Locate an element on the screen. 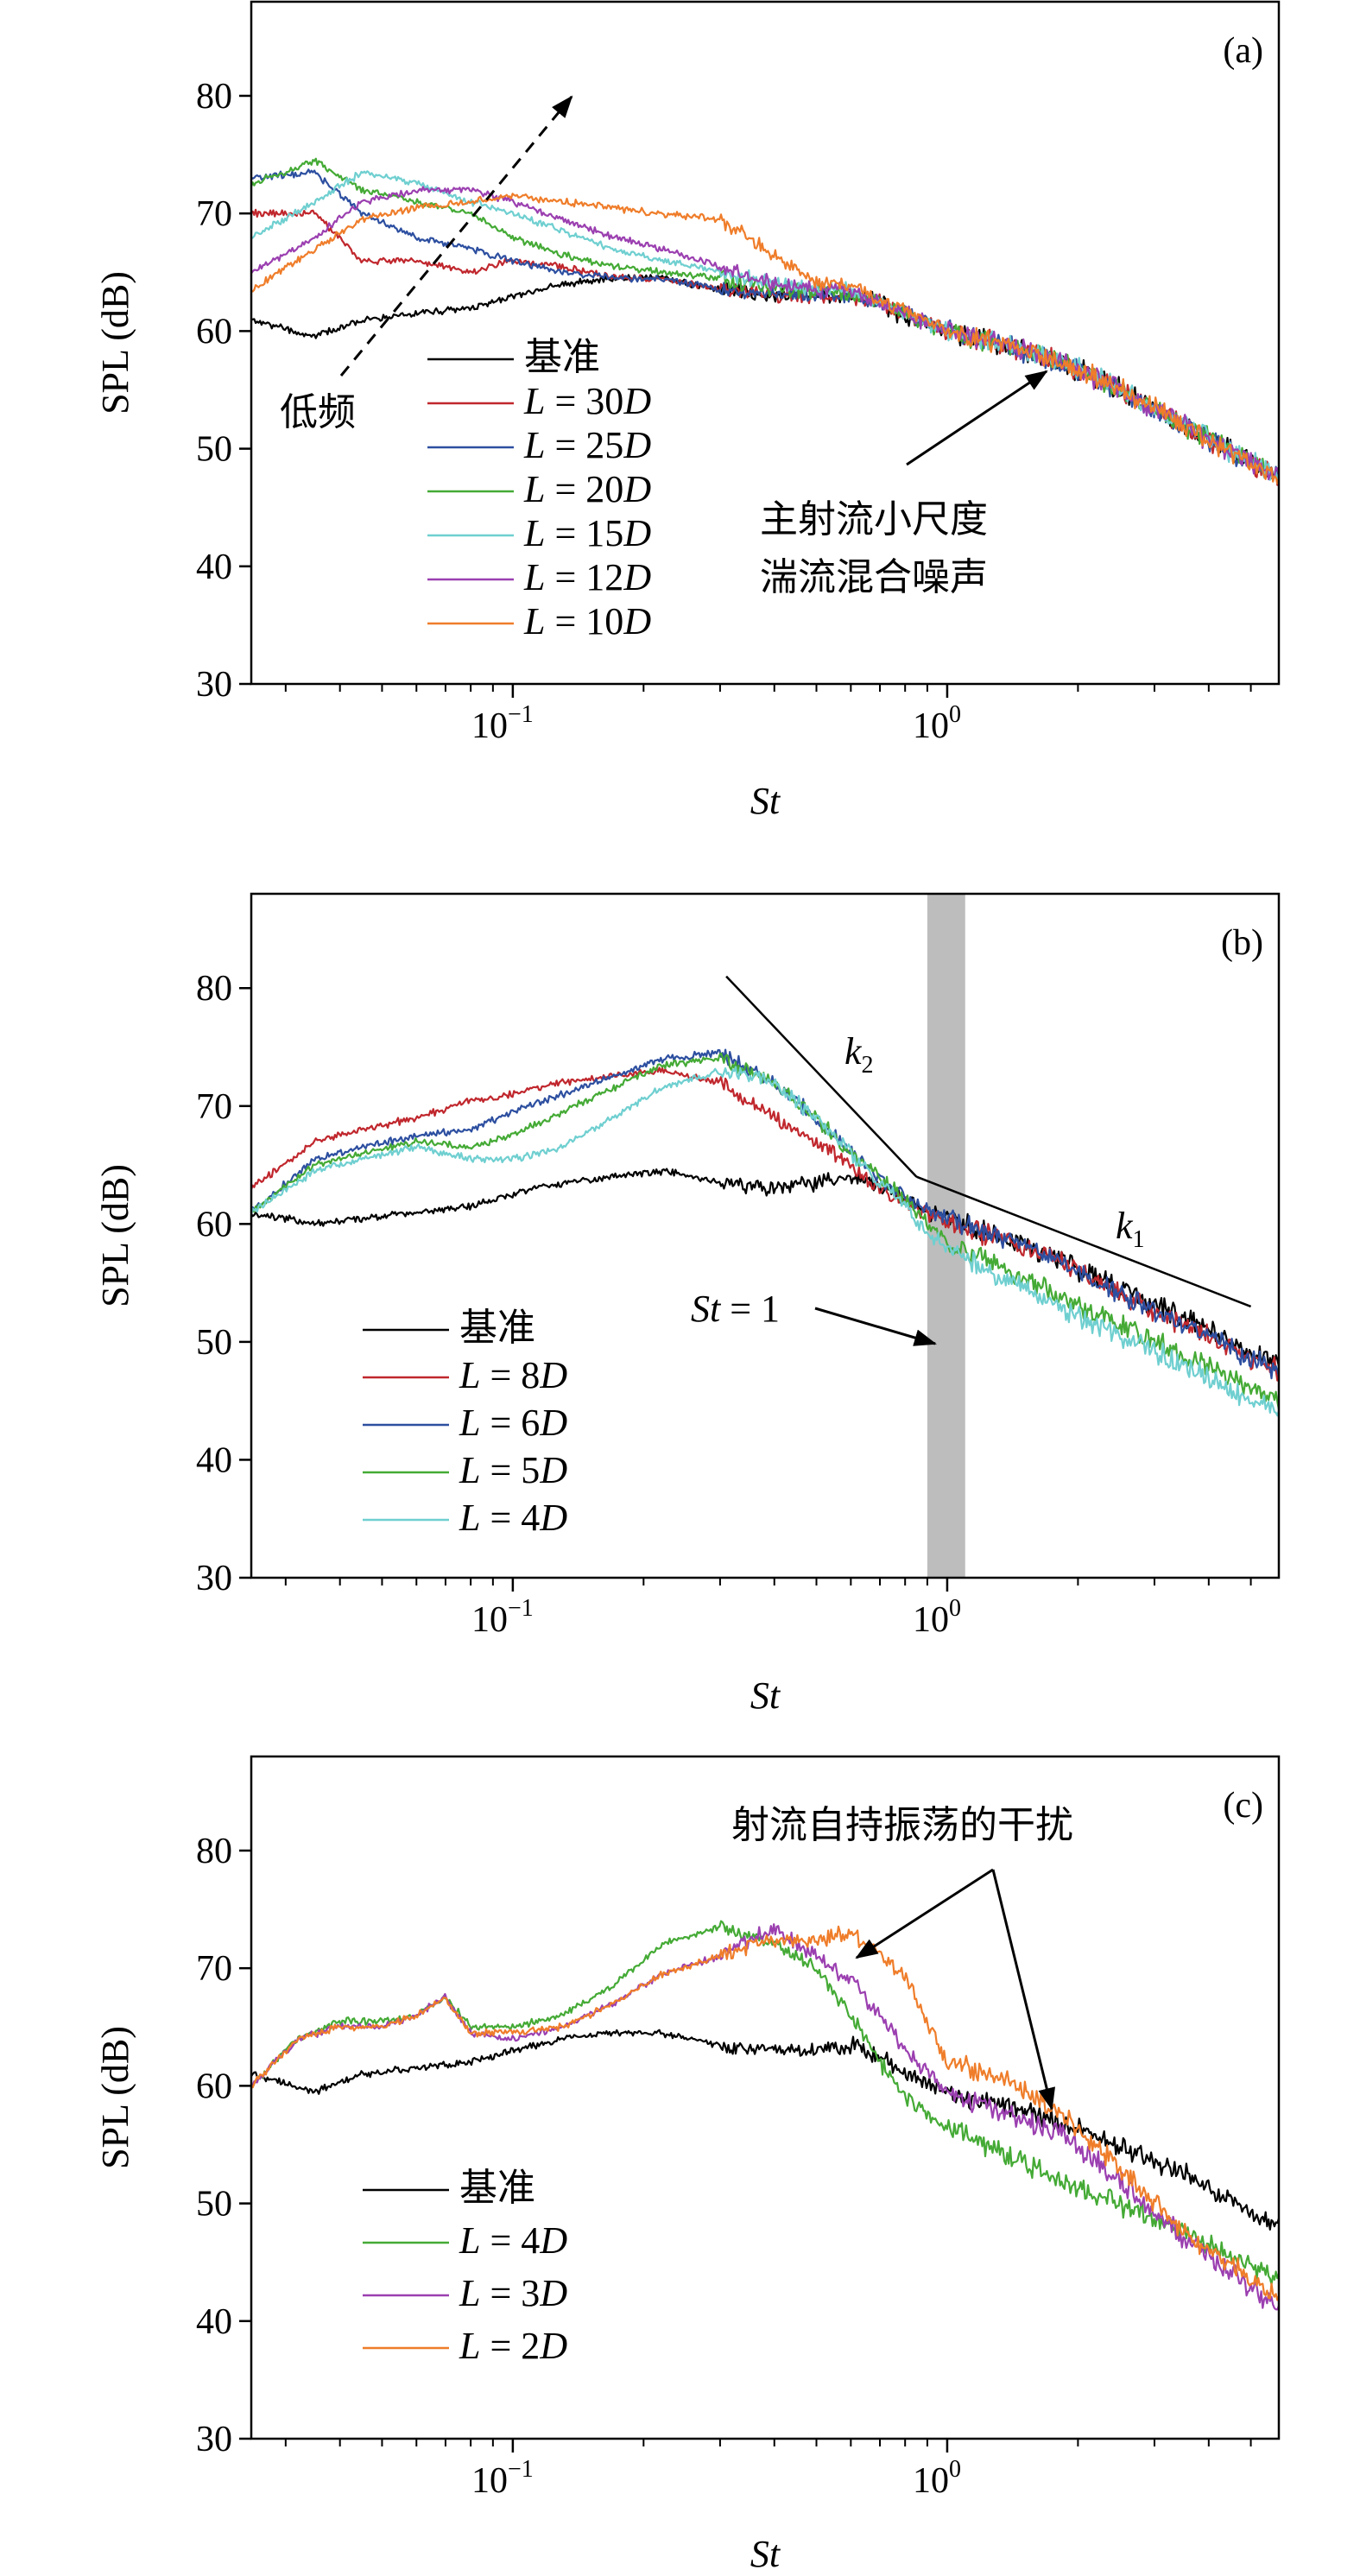 Image resolution: width=1360 pixels, height=2576 pixels. y-tick-label: 50 is located at coordinates (214, 1343).